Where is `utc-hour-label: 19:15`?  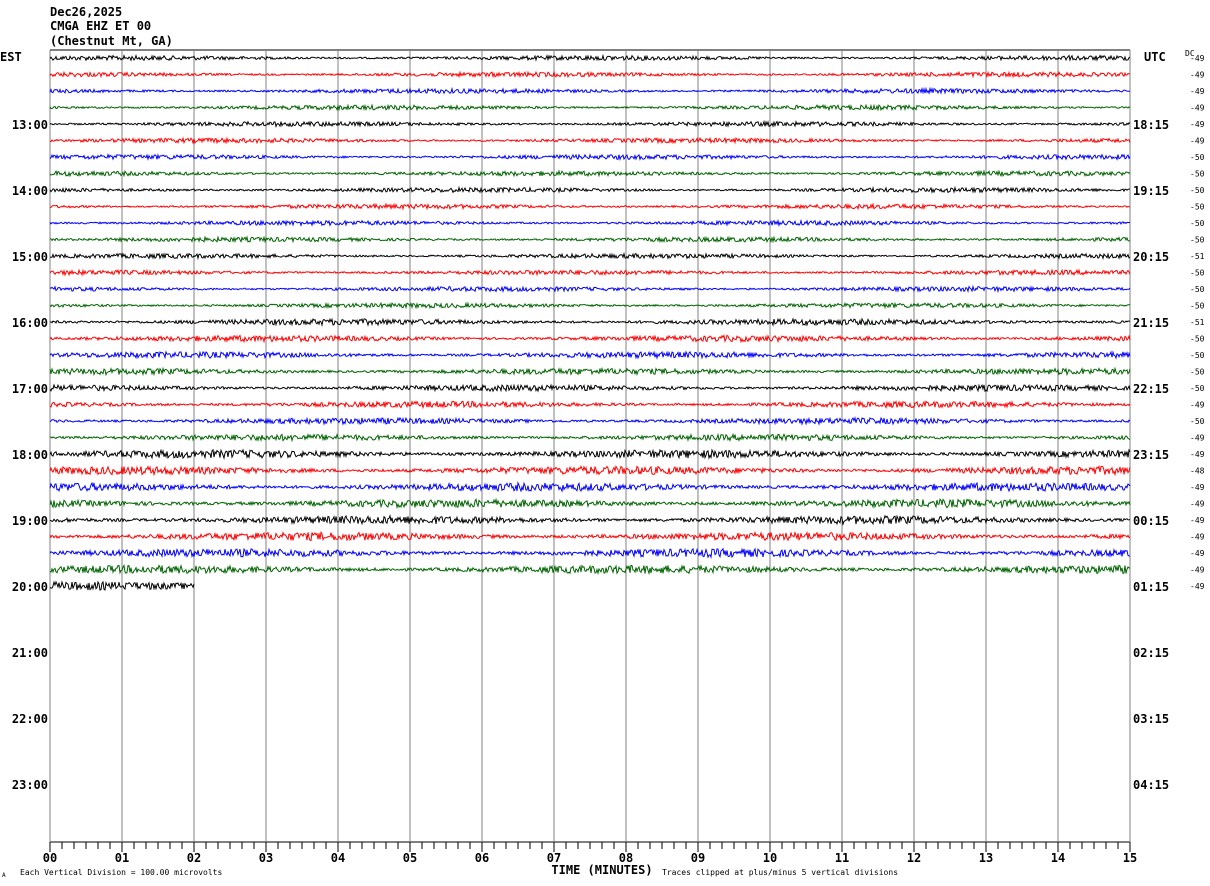 utc-hour-label: 19:15 is located at coordinates (1151, 191).